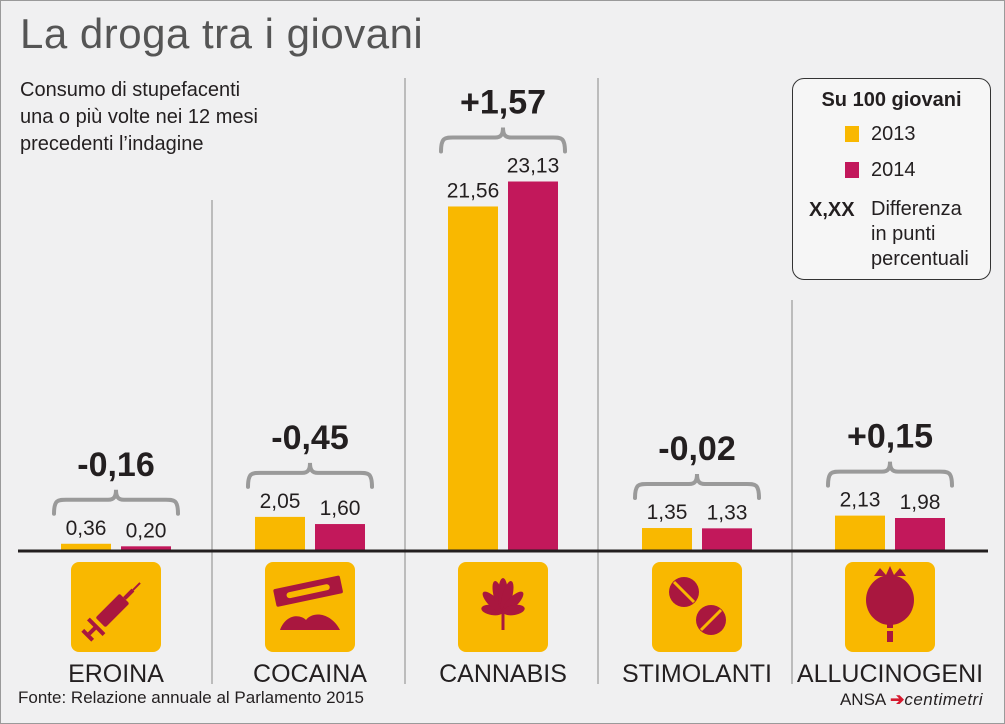  I want to click on razor-blade-glyph, so click(308, 602).